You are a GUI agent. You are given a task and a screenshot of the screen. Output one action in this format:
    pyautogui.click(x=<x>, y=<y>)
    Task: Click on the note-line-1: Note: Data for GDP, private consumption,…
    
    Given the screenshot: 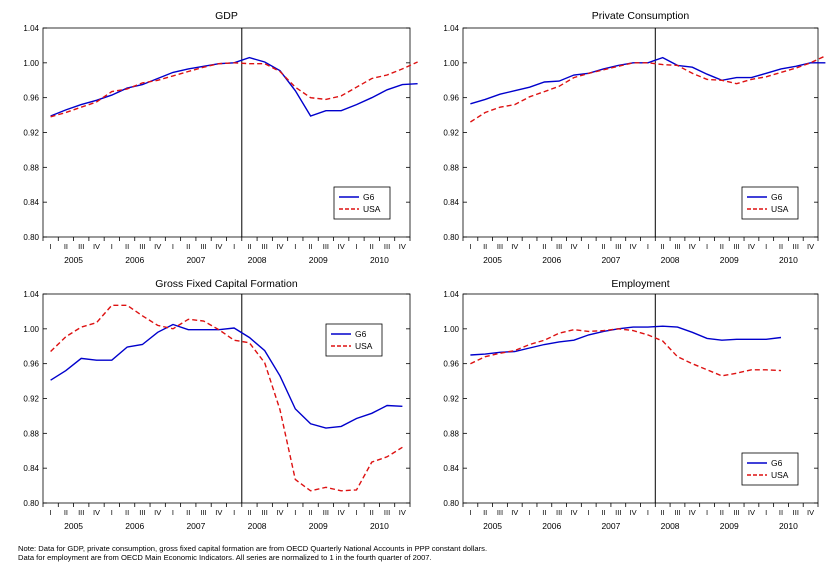 What is the action you would take?
    pyautogui.click(x=253, y=548)
    